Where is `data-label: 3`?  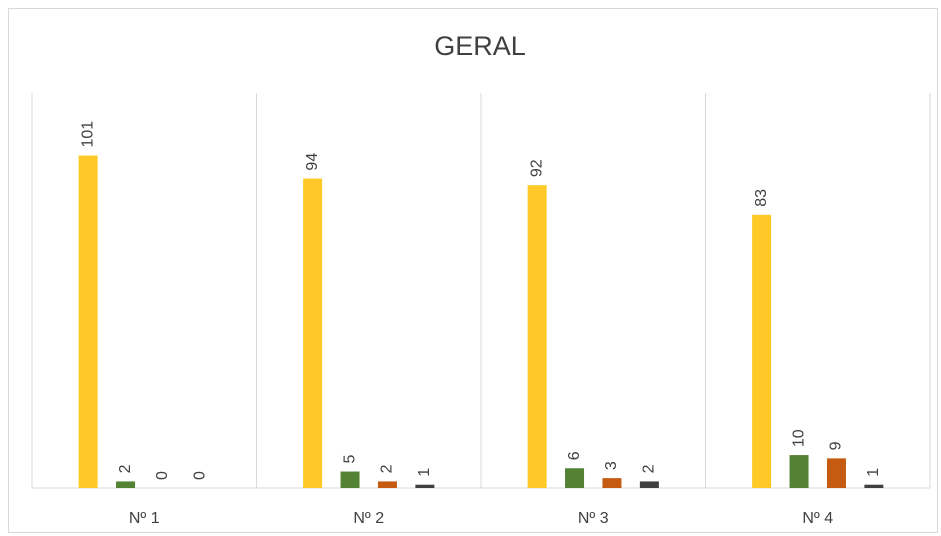 data-label: 3 is located at coordinates (611, 465).